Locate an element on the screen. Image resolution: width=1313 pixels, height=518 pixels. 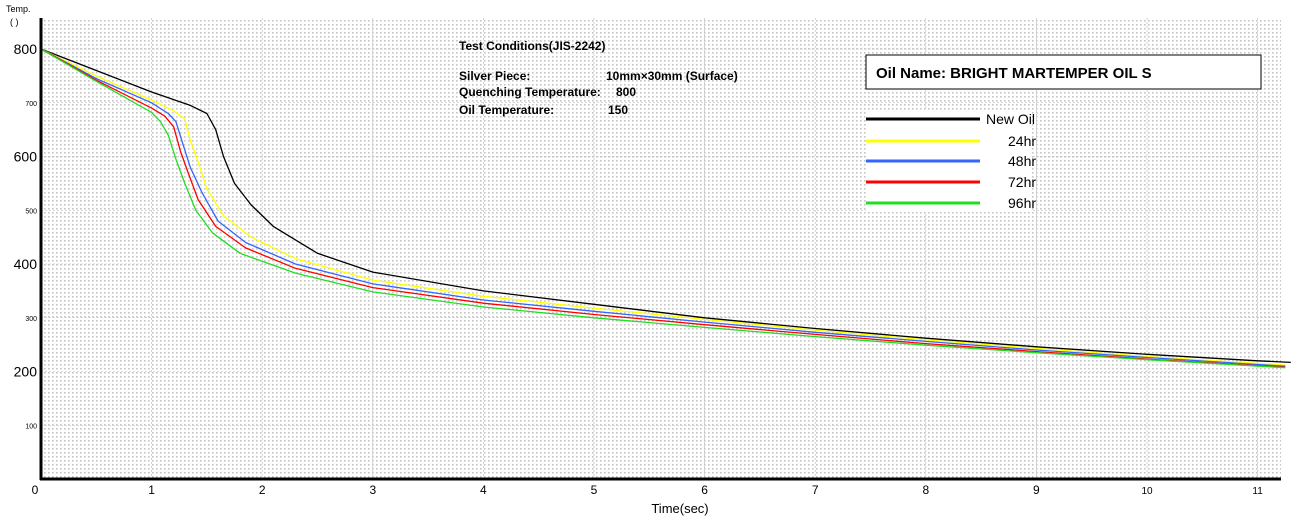
x-tick-label: 7 is located at coordinates (815, 490).